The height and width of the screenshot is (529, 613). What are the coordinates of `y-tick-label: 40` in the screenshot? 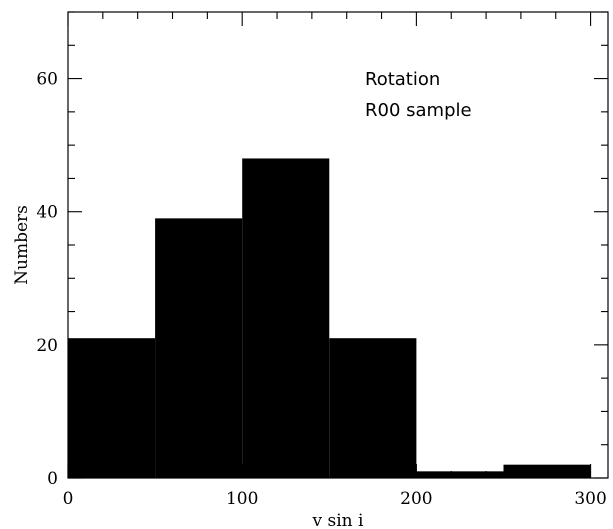 It's located at (47, 213).